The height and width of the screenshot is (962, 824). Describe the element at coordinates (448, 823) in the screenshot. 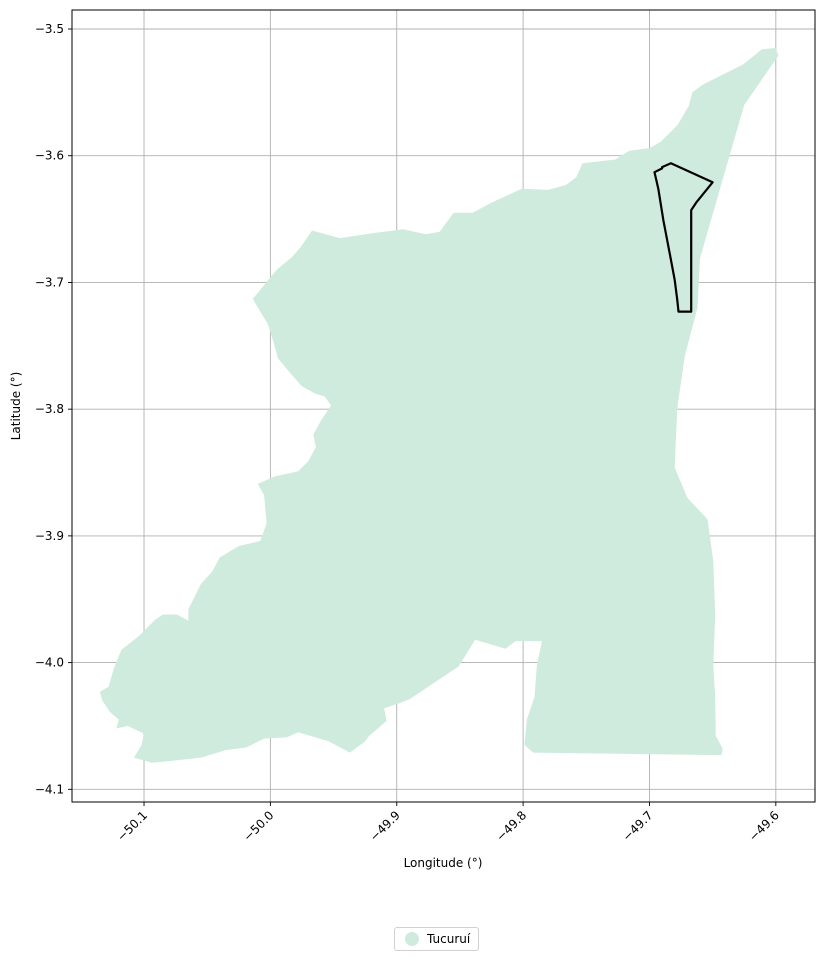

I see `x-axis-ticks: −50.1 −50.0 −49.9 −49.8 −49.7 −49.6` at that location.